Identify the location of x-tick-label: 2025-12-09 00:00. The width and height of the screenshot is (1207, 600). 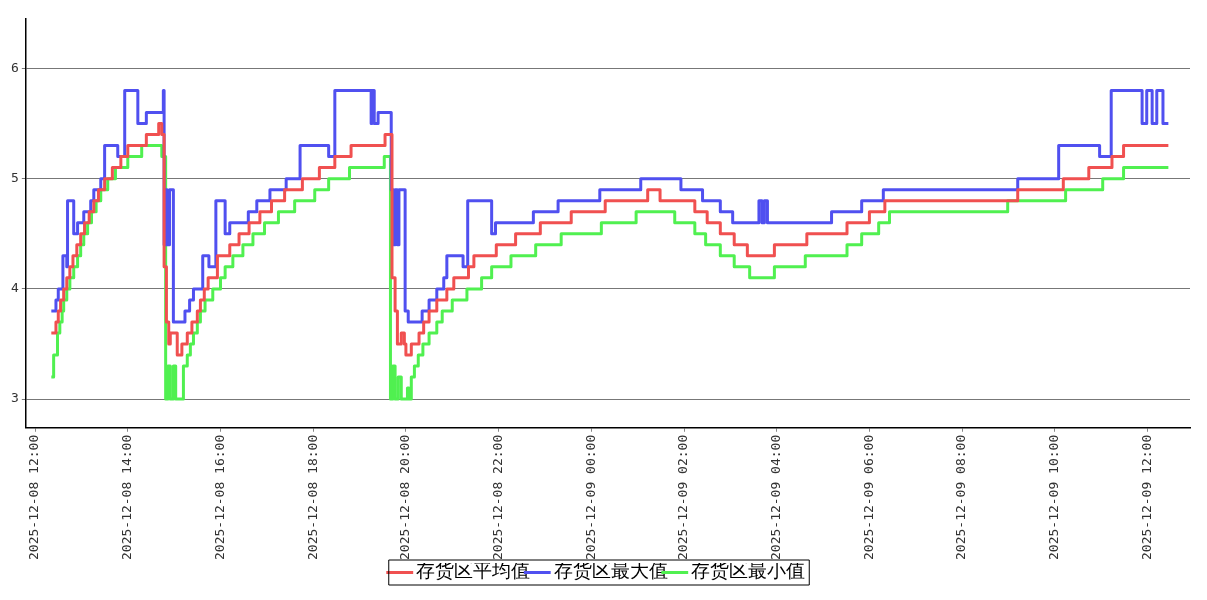
(590, 497).